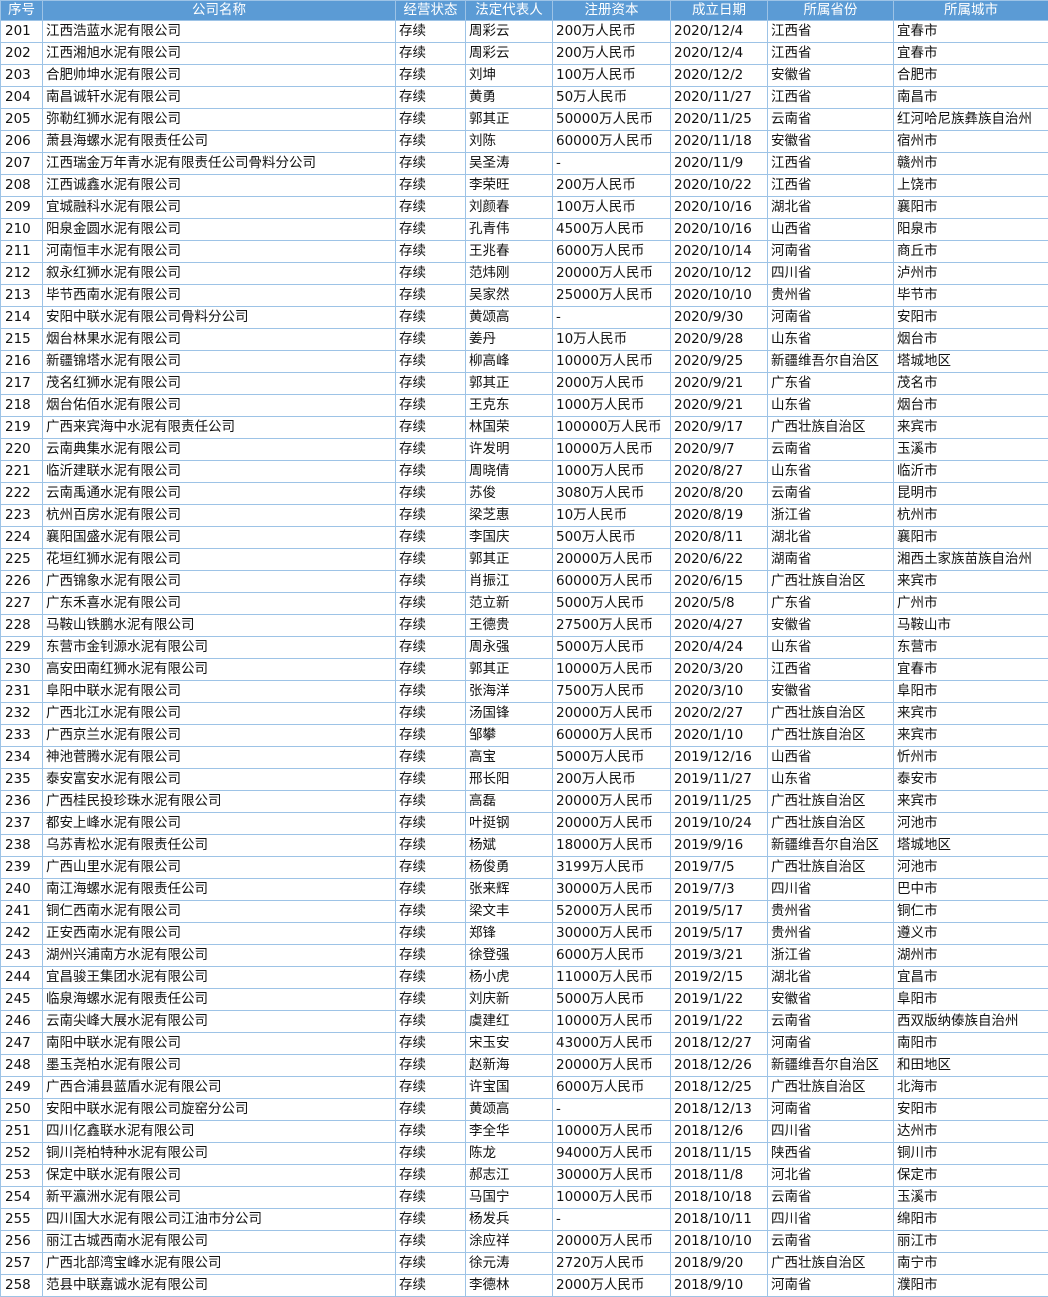 The height and width of the screenshot is (1297, 1048). I want to click on header-legal-rep: 法定代表人, so click(509, 10).